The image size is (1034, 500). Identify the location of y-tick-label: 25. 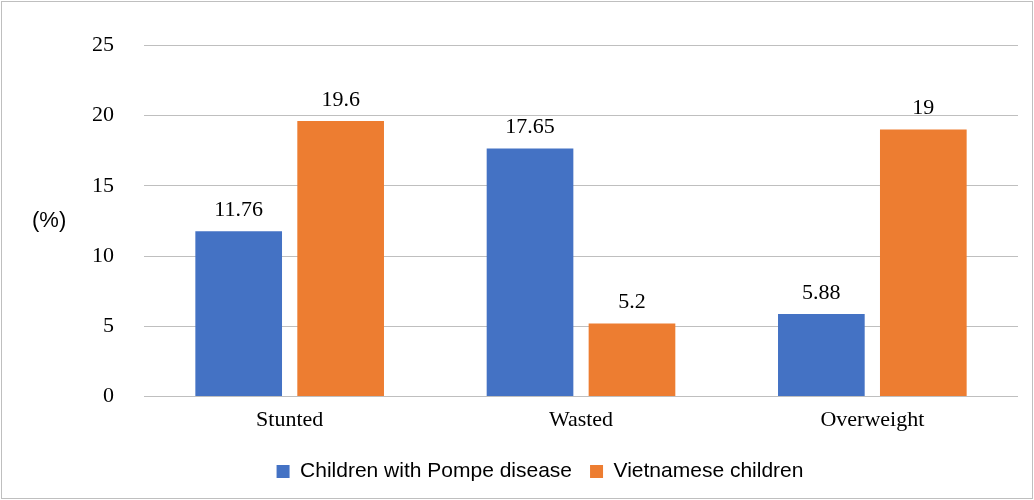
(103, 43).